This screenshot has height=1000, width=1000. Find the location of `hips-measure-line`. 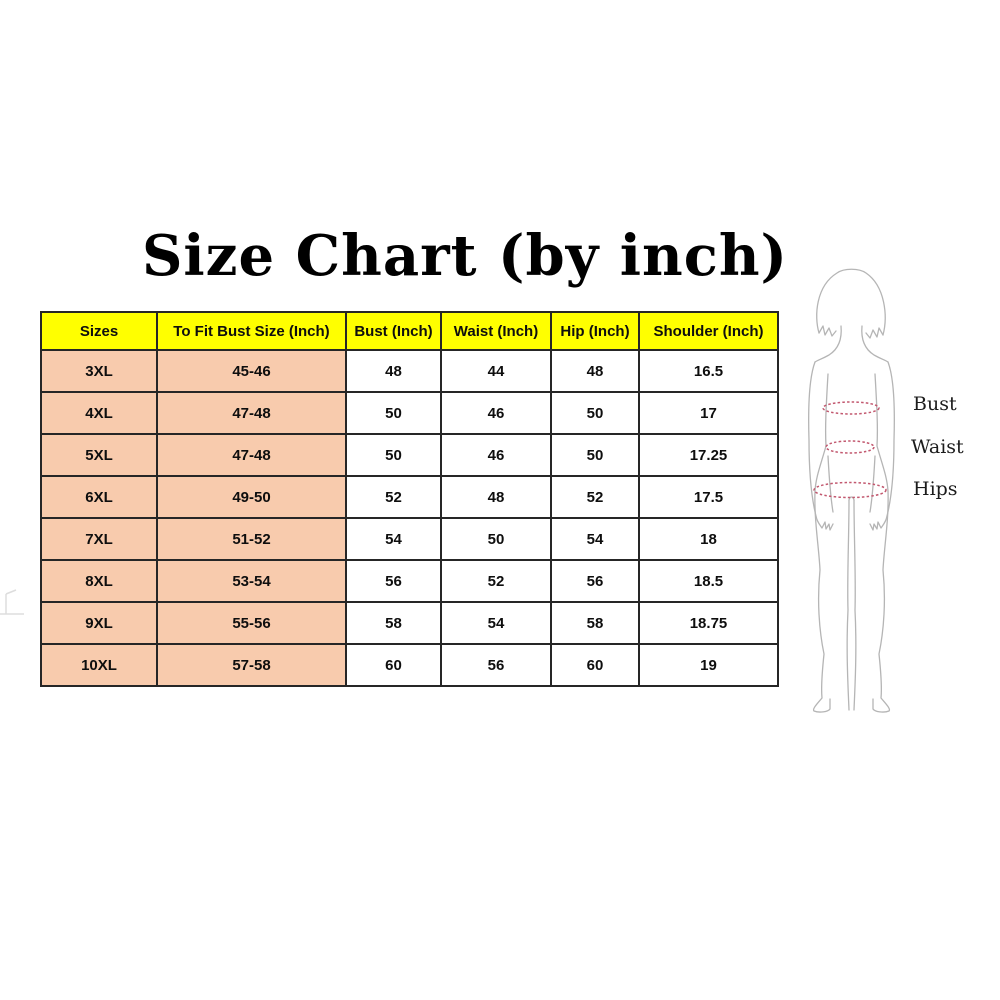

hips-measure-line is located at coordinates (850, 490).